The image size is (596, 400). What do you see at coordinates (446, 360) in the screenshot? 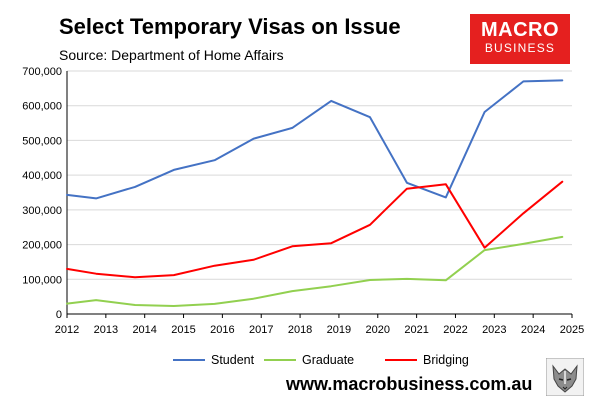
I see `legend-label-bridging: Bridging` at bounding box center [446, 360].